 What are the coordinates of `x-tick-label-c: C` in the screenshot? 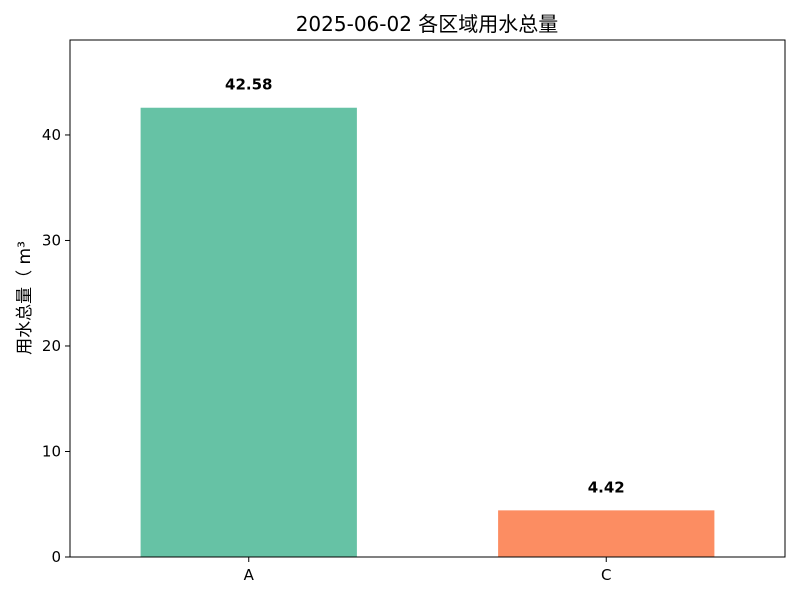 It's located at (606, 575).